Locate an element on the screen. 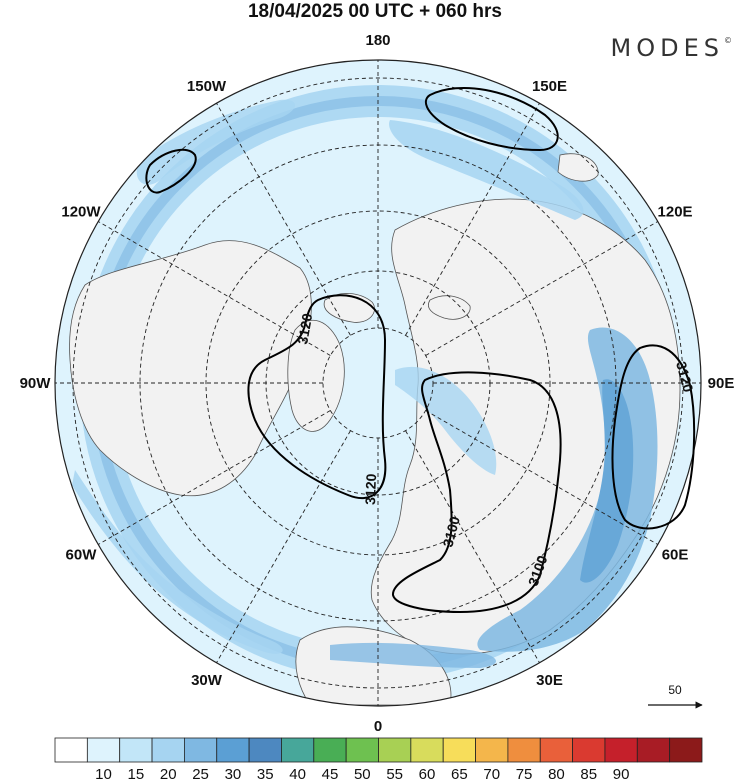 The height and width of the screenshot is (782, 750). longitude-label: 180 is located at coordinates (377, 40).